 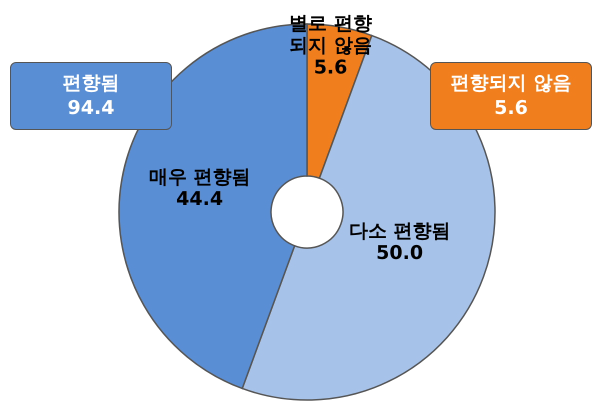 I want to click on text: 편향됨 94.4, so click(x=91, y=96).